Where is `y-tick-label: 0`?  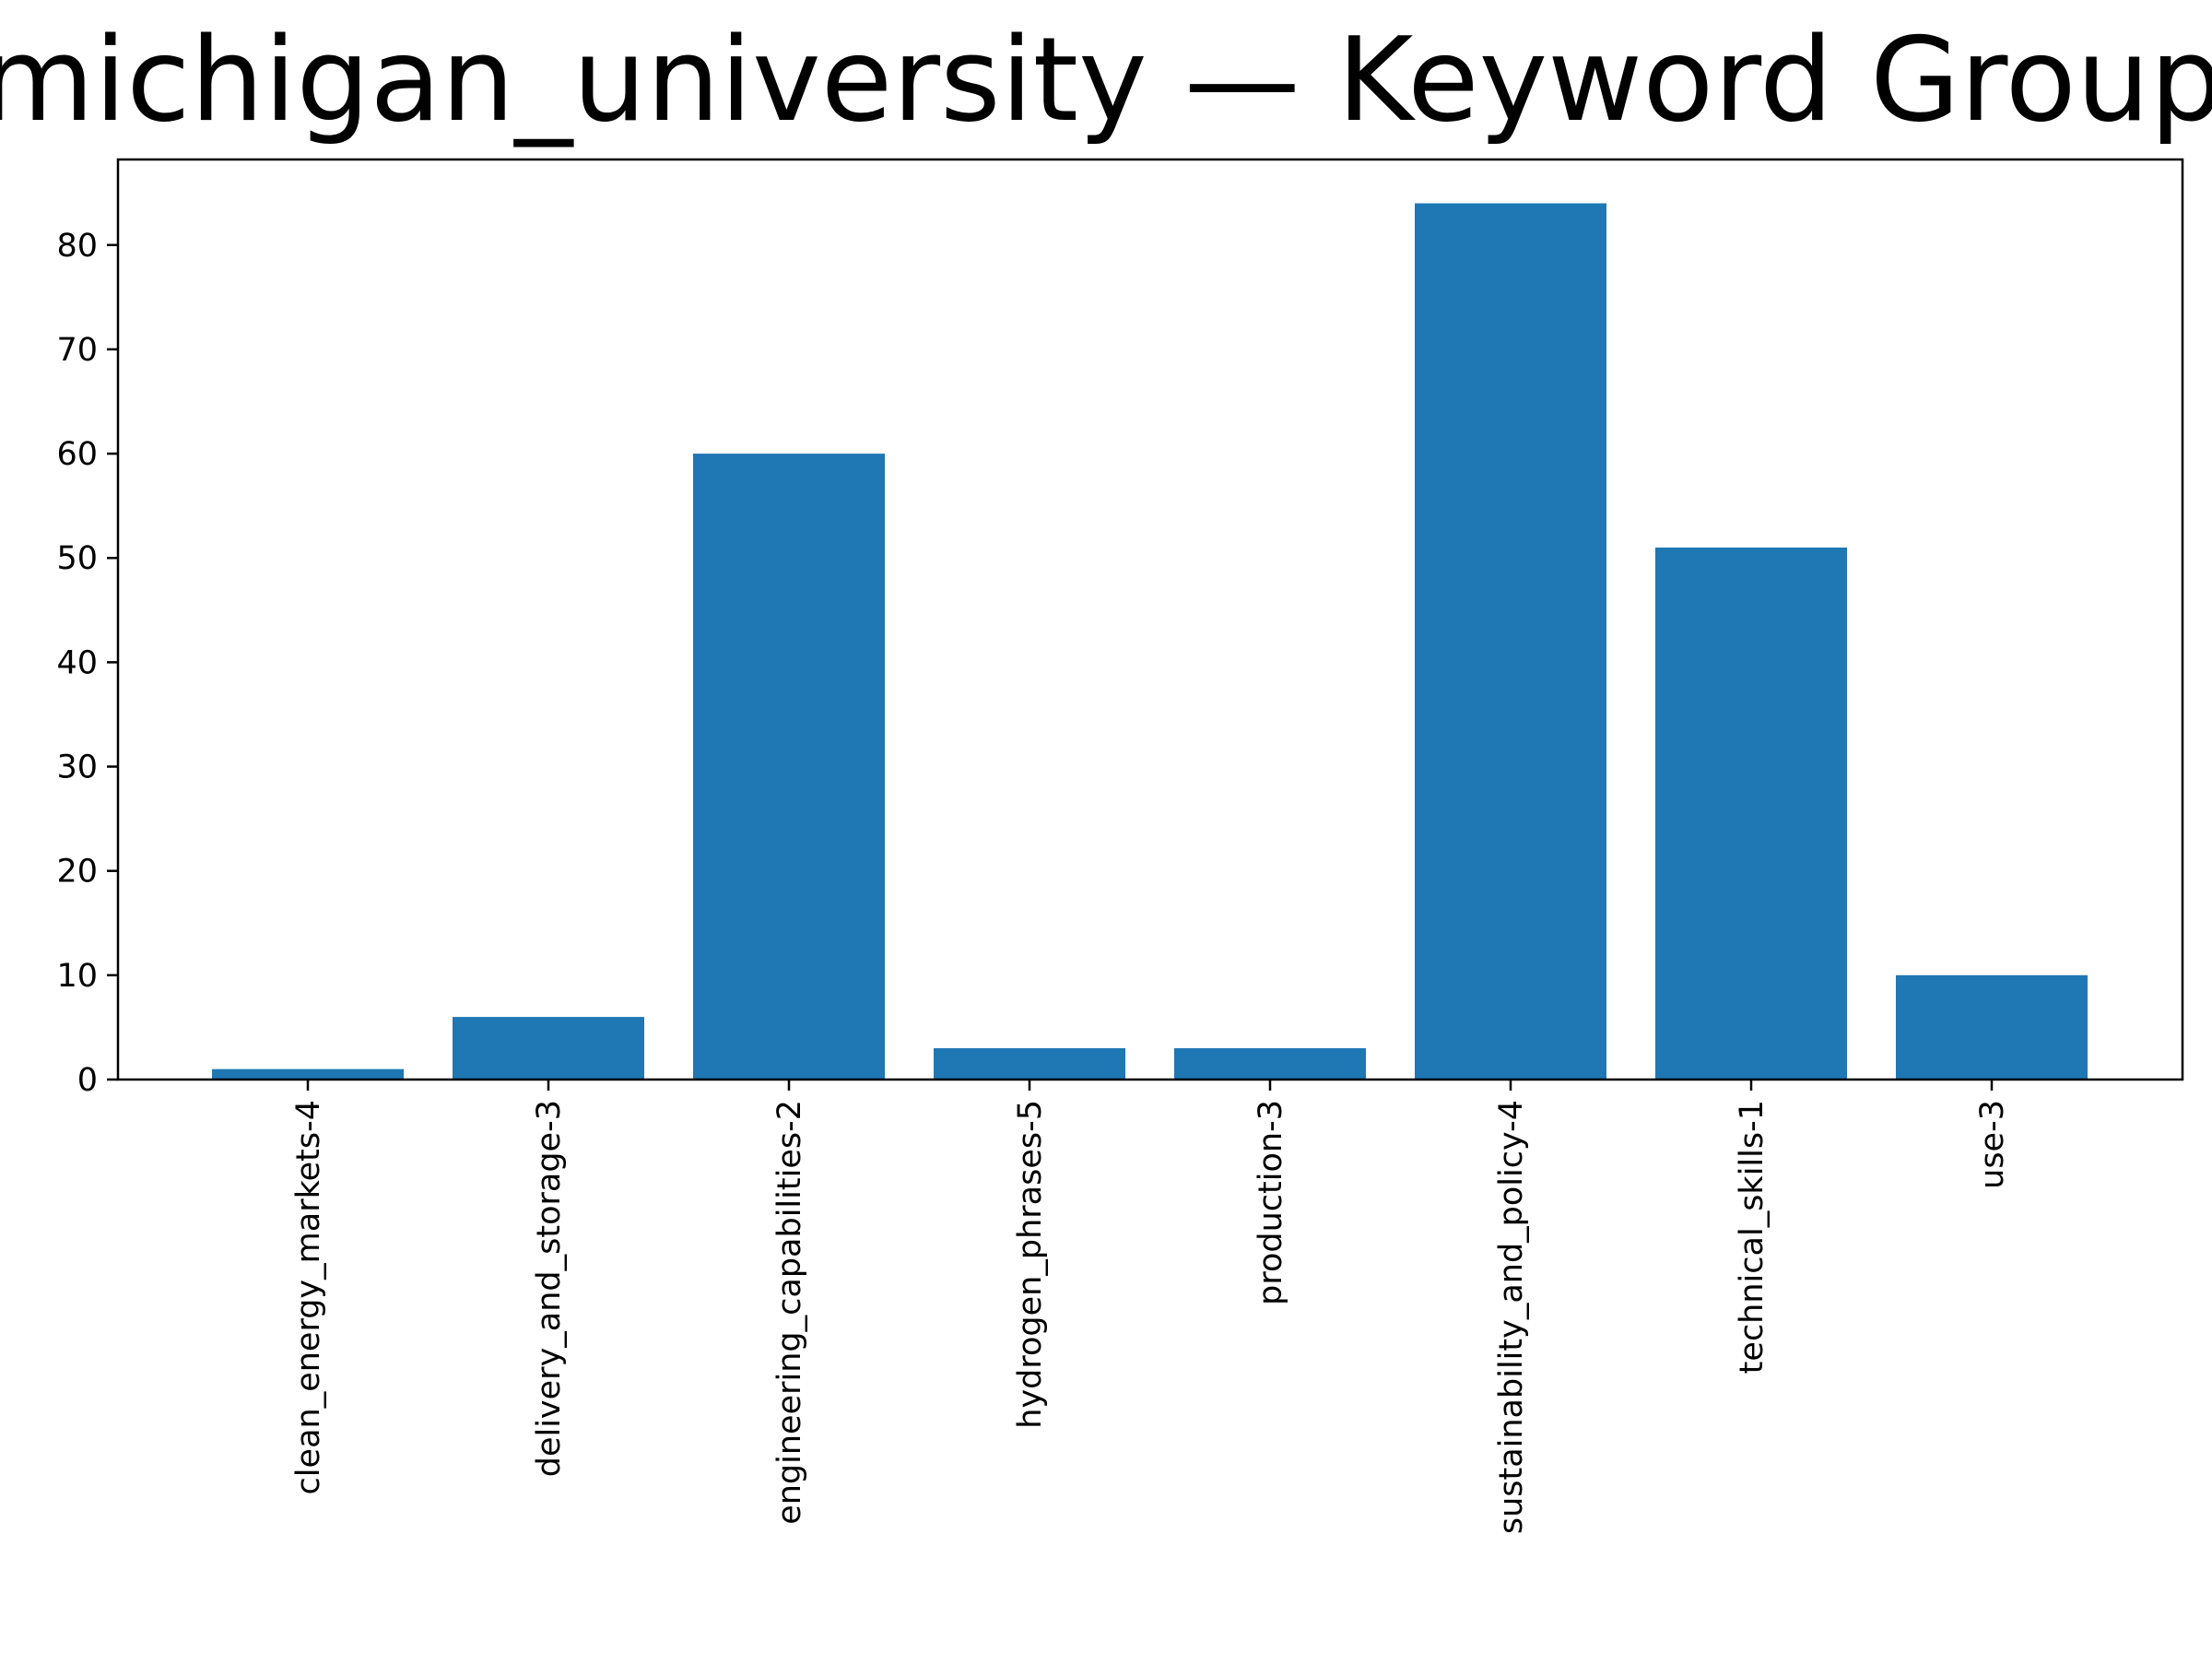 y-tick-label: 0 is located at coordinates (87, 1080).